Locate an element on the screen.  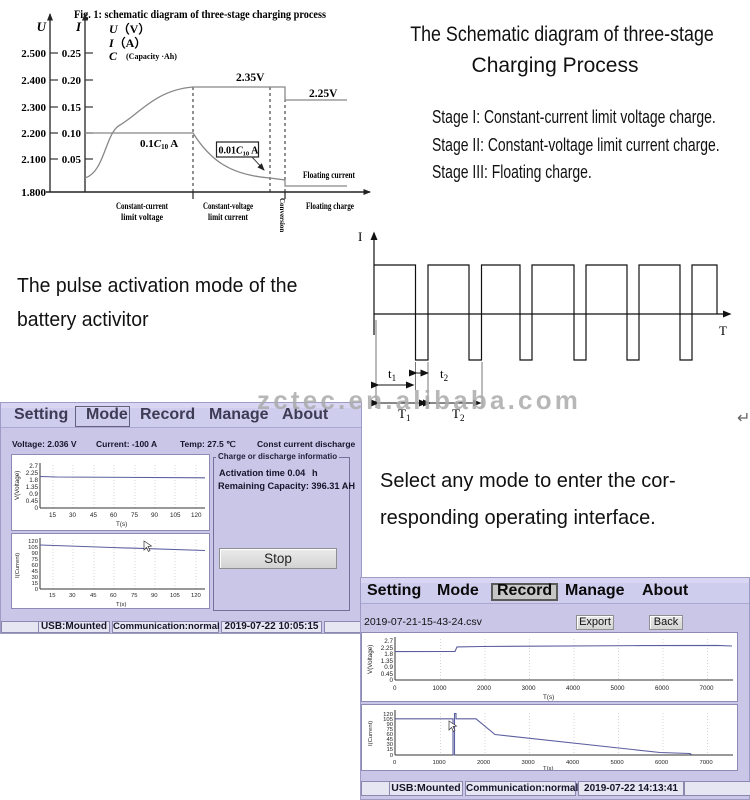
svg-text: 2.25V is located at coordinates (323, 94).